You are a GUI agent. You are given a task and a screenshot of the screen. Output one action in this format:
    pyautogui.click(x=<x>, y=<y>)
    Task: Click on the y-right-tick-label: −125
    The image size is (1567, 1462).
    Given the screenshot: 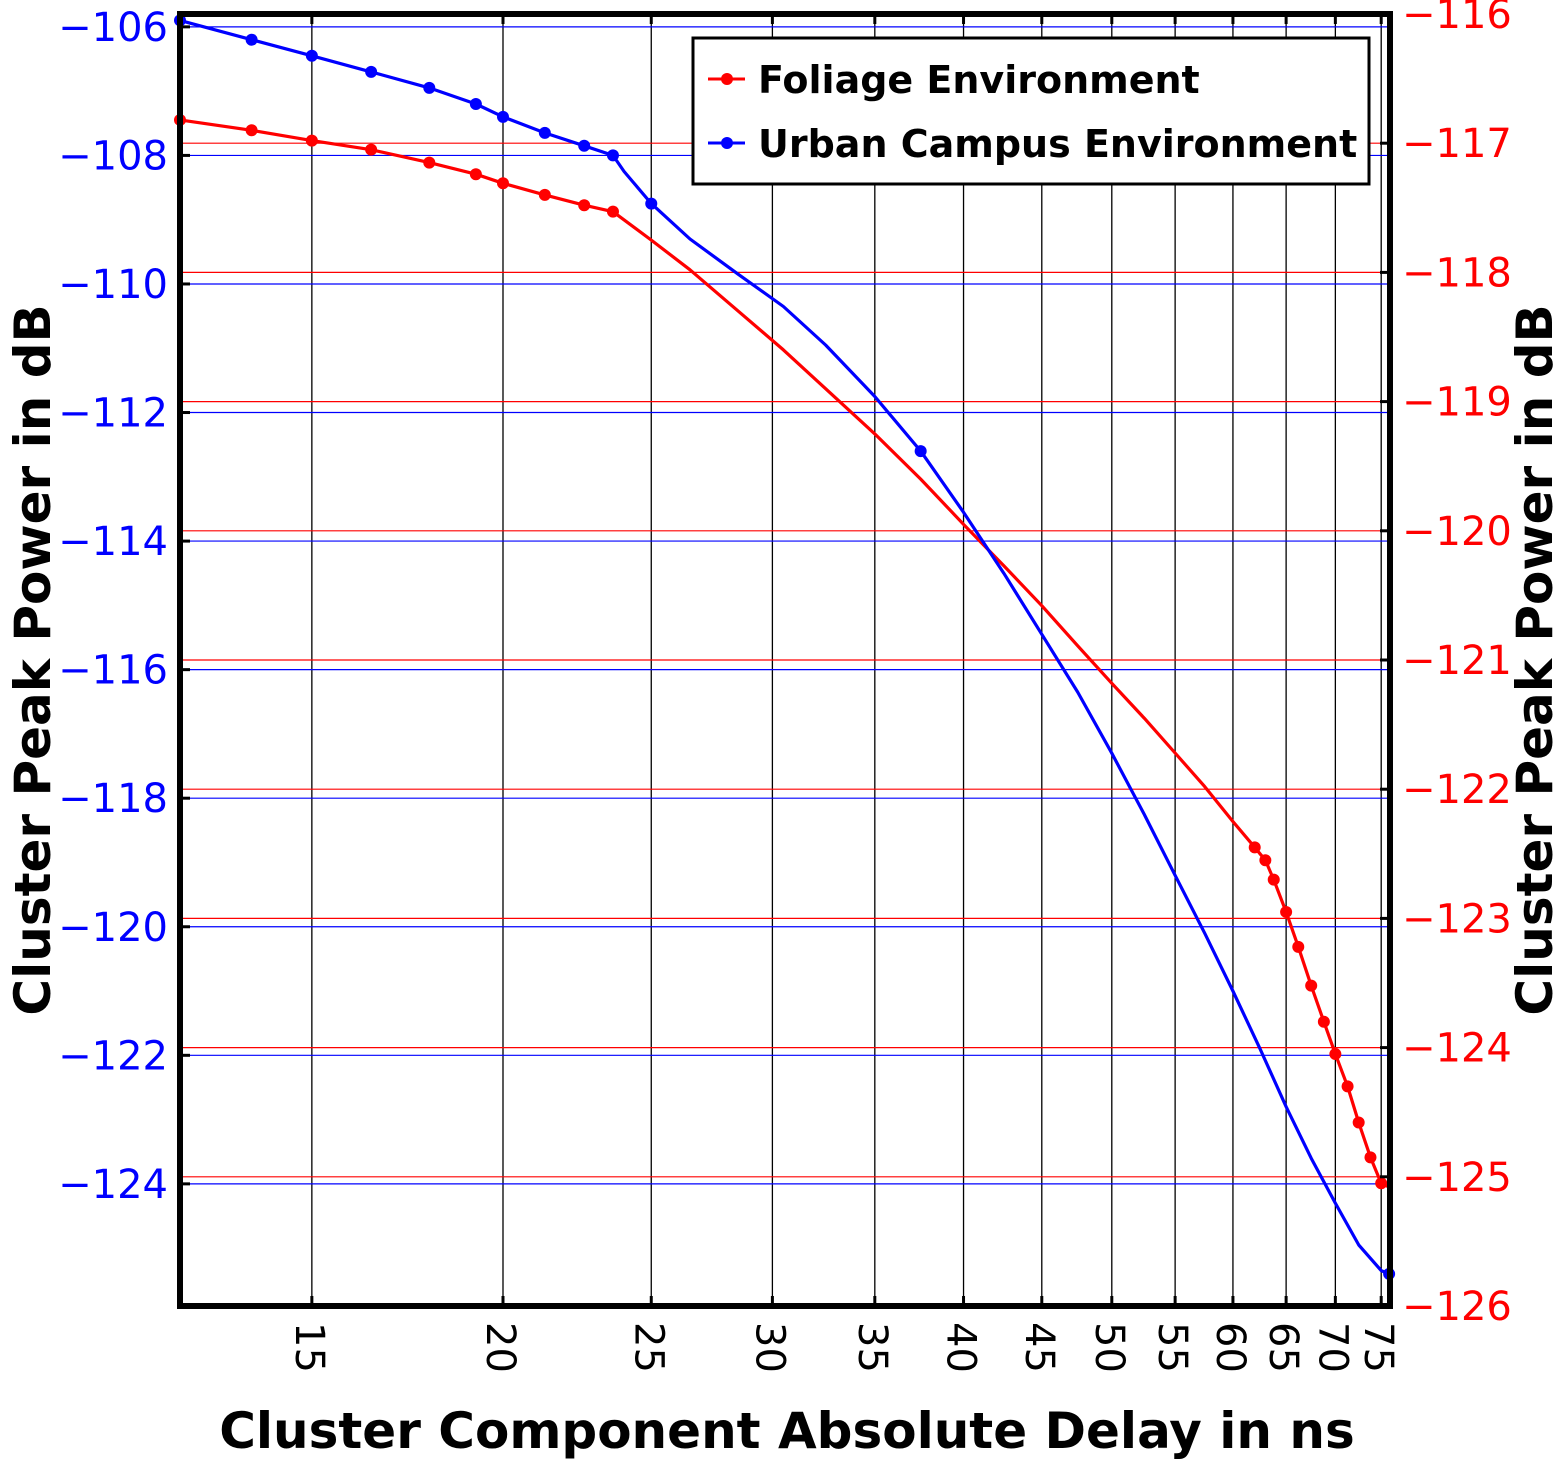 What is the action you would take?
    pyautogui.click(x=1457, y=1178)
    